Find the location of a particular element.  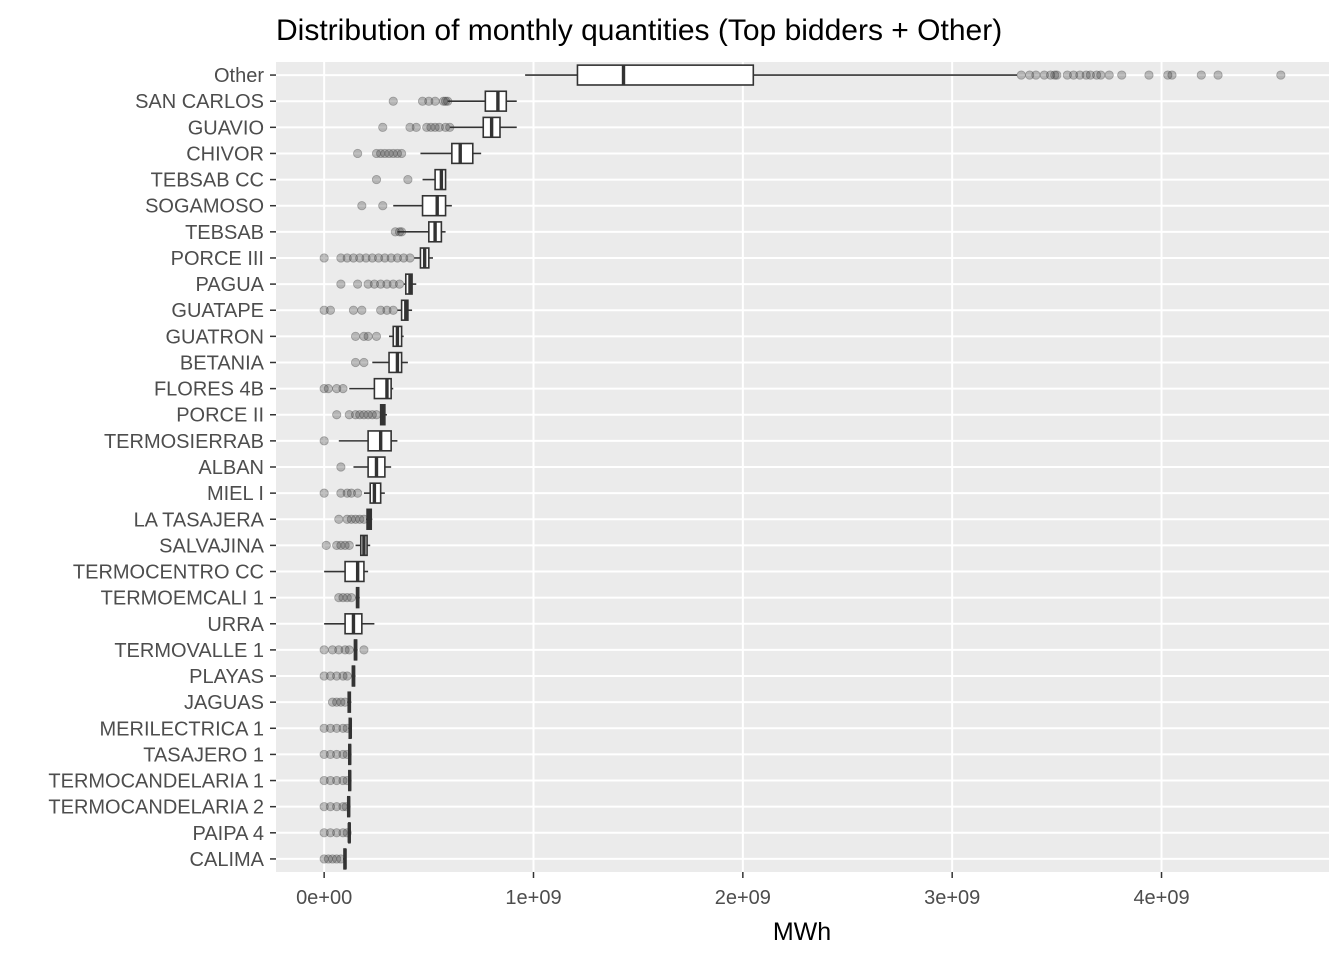

x-axis-title: MWh is located at coordinates (802, 932).